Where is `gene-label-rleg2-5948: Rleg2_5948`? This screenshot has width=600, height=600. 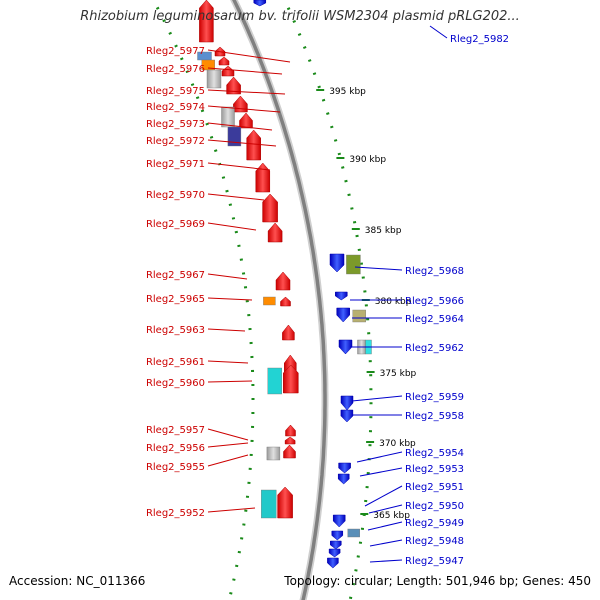
gene-label-rleg2-5948: Rleg2_5948 is located at coordinates (434, 541).